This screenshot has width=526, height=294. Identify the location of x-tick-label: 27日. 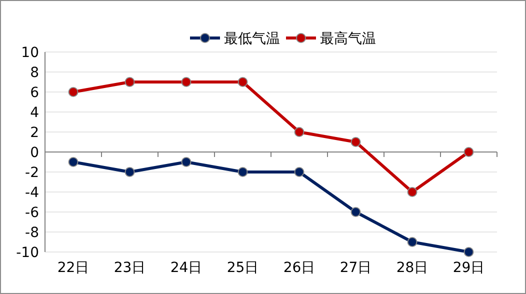
(356, 268).